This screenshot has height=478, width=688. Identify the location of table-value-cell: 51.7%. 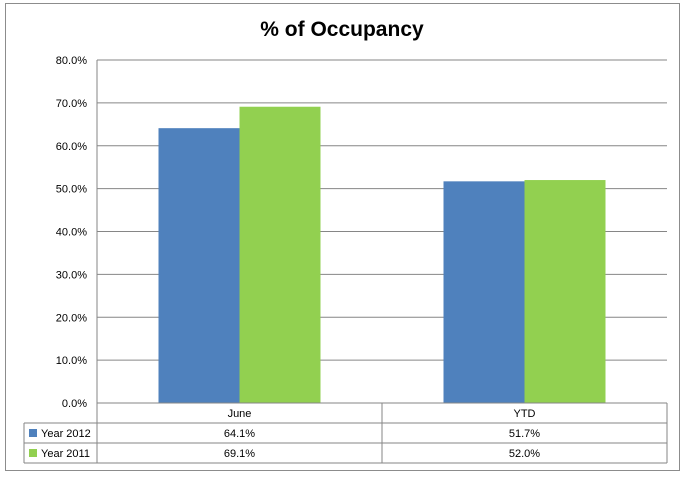
(524, 434).